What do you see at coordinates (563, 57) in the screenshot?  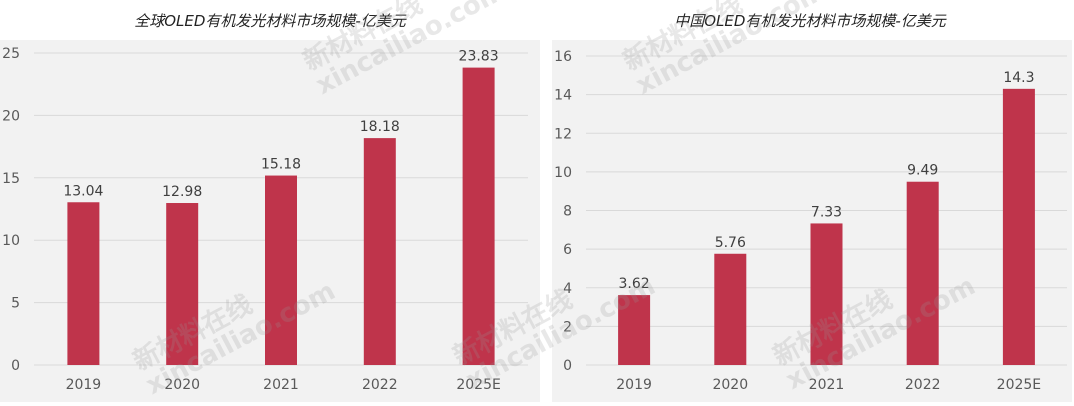 I see `y-tick-label-china: 16` at bounding box center [563, 57].